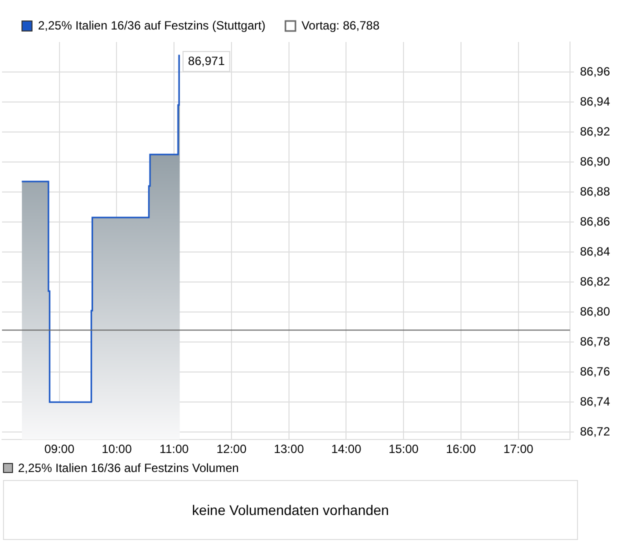 The width and height of the screenshot is (620, 546). Describe the element at coordinates (346, 449) in the screenshot. I see `x-tick-label: 14:00` at that location.